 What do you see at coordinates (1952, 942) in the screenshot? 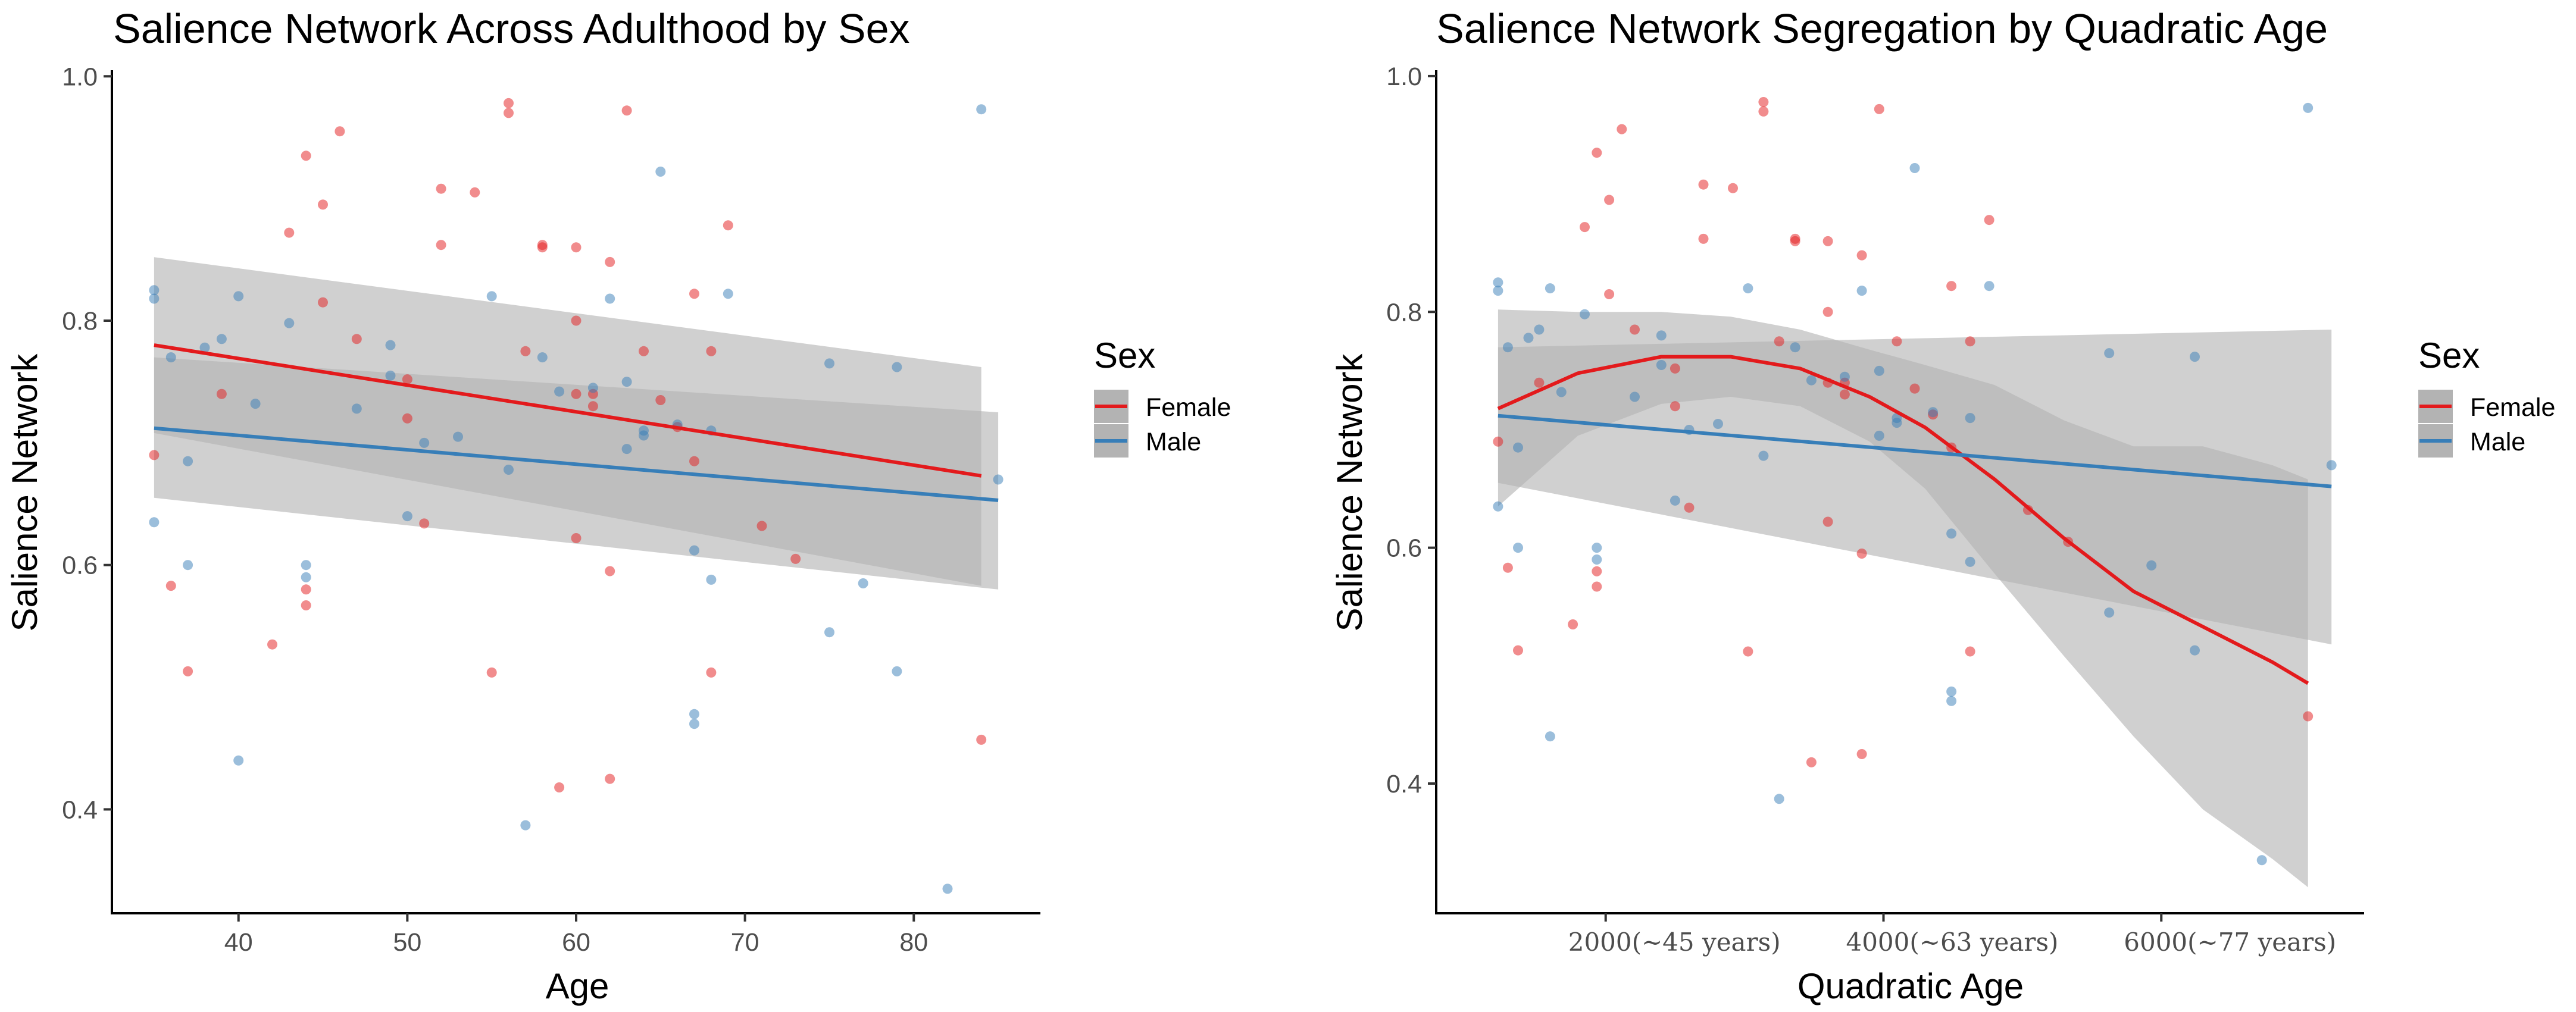
I see `right-x-tick-label: 4000(~63 years)` at bounding box center [1952, 942].